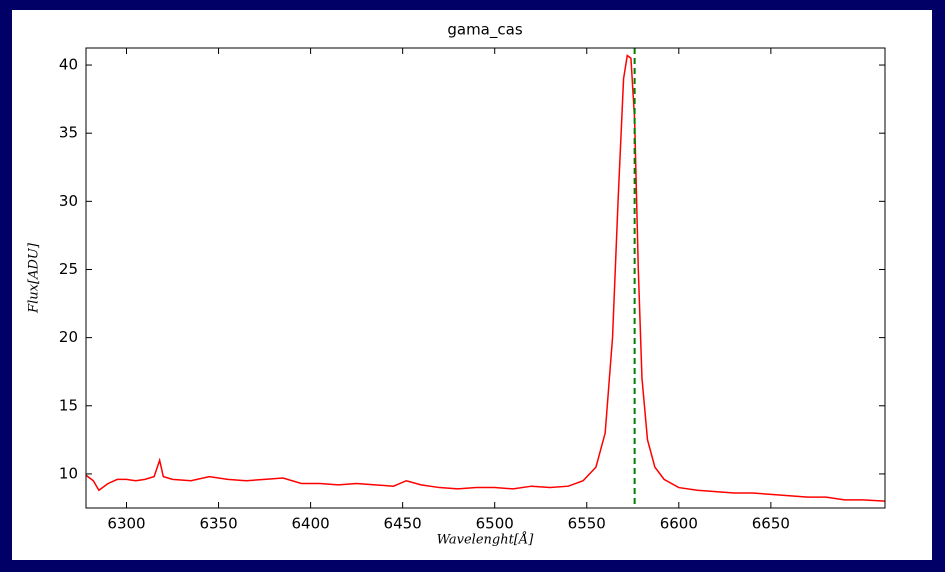 The image size is (945, 572). I want to click on y-tick-label: 20, so click(68, 337).